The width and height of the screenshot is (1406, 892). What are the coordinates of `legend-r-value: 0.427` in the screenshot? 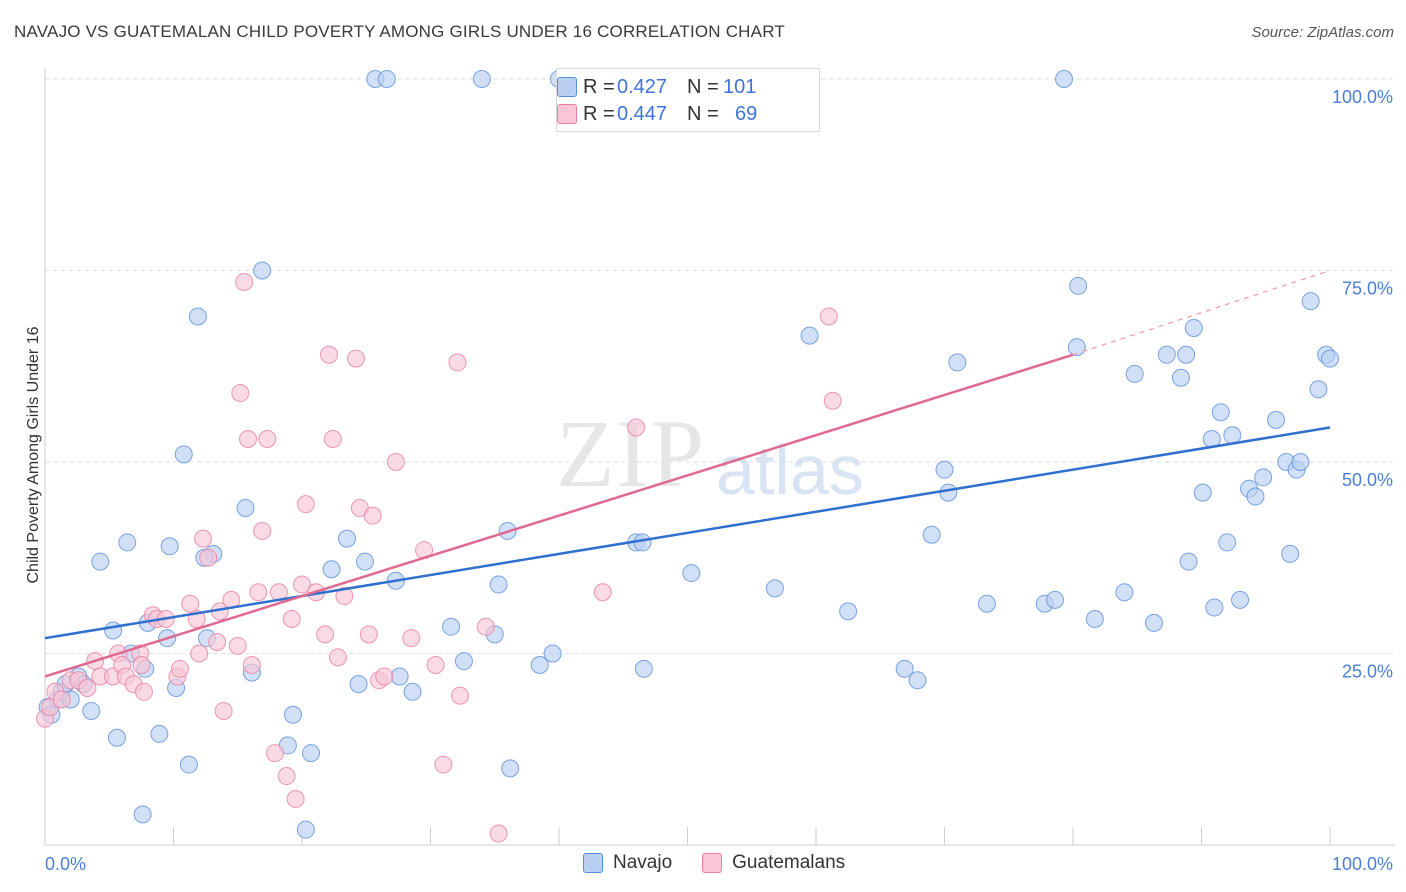 It's located at (642, 86).